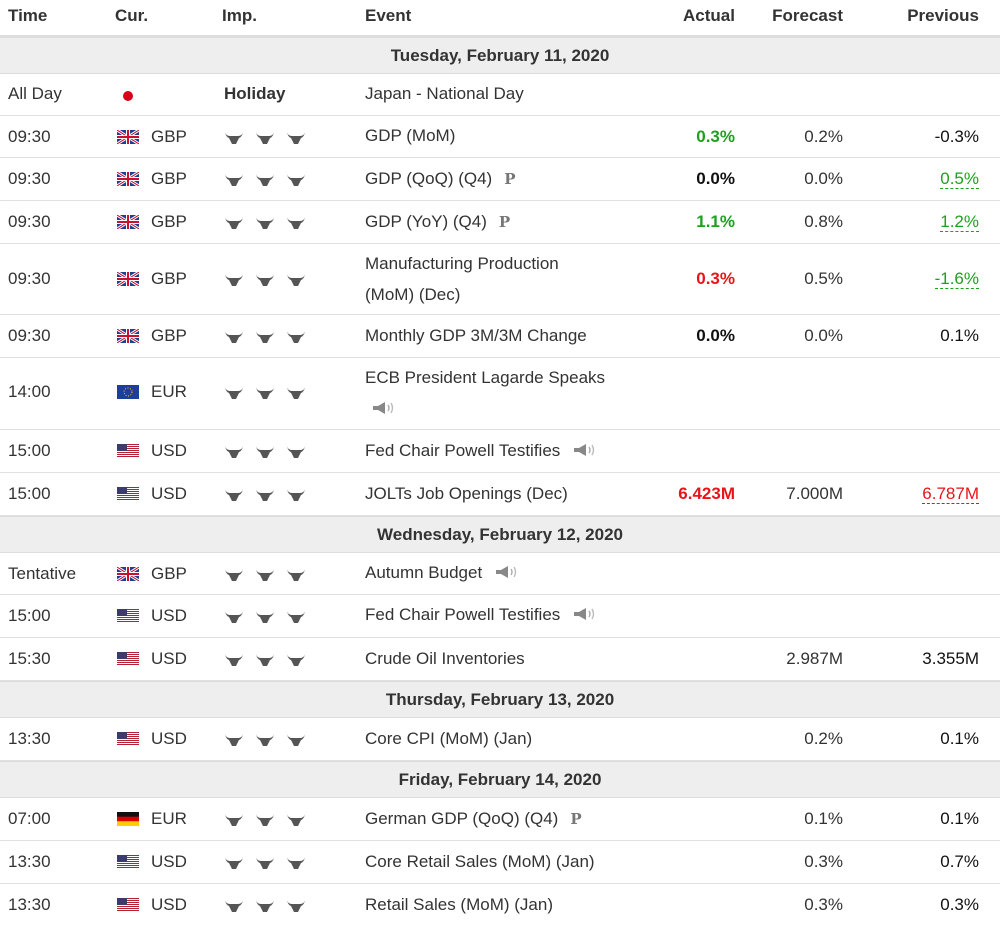  Describe the element at coordinates (485, 377) in the screenshot. I see `event-name: ECB President Lagarde Speaks` at that location.